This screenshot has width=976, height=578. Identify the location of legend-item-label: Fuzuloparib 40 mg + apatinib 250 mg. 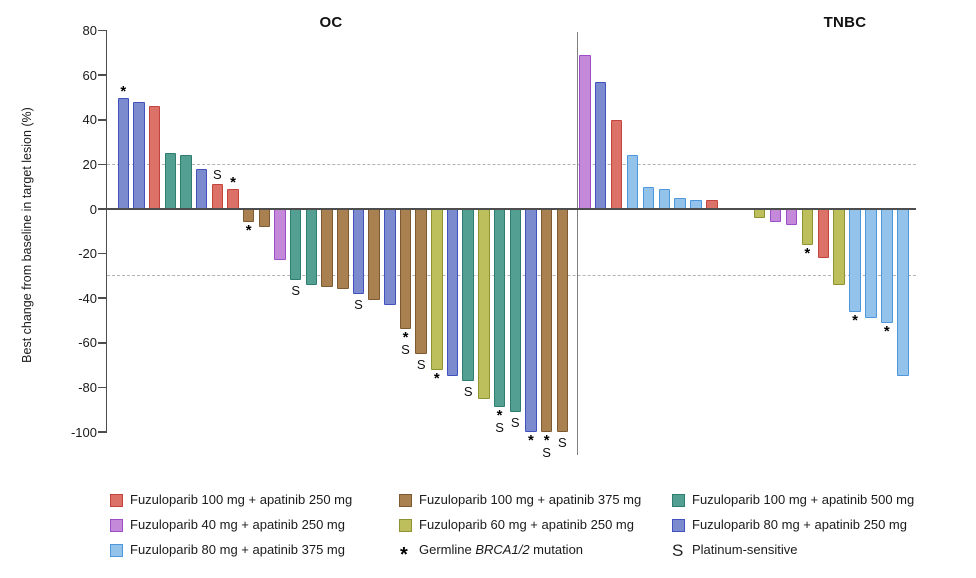
(237, 524).